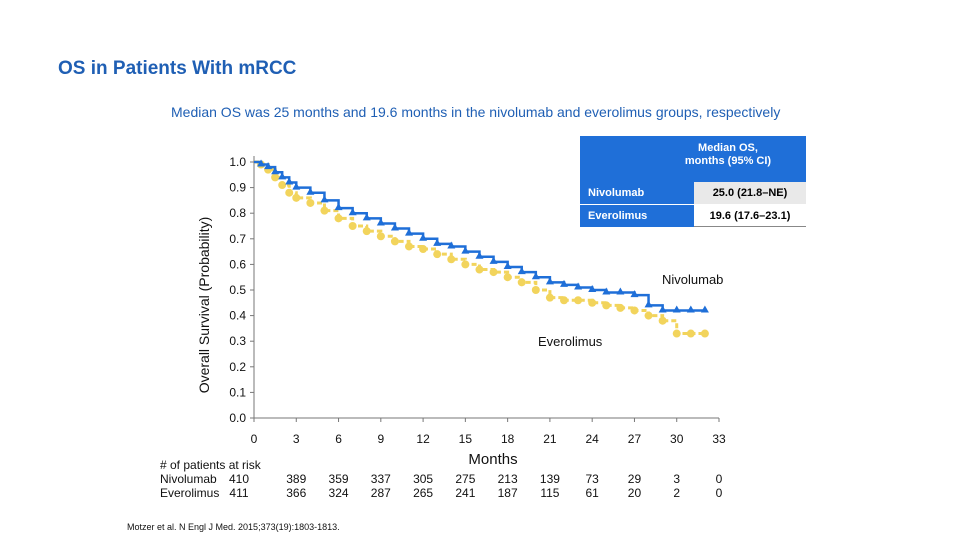 This screenshot has width=960, height=540. I want to click on slide-title: OS in Patients With mRCC, so click(177, 68).